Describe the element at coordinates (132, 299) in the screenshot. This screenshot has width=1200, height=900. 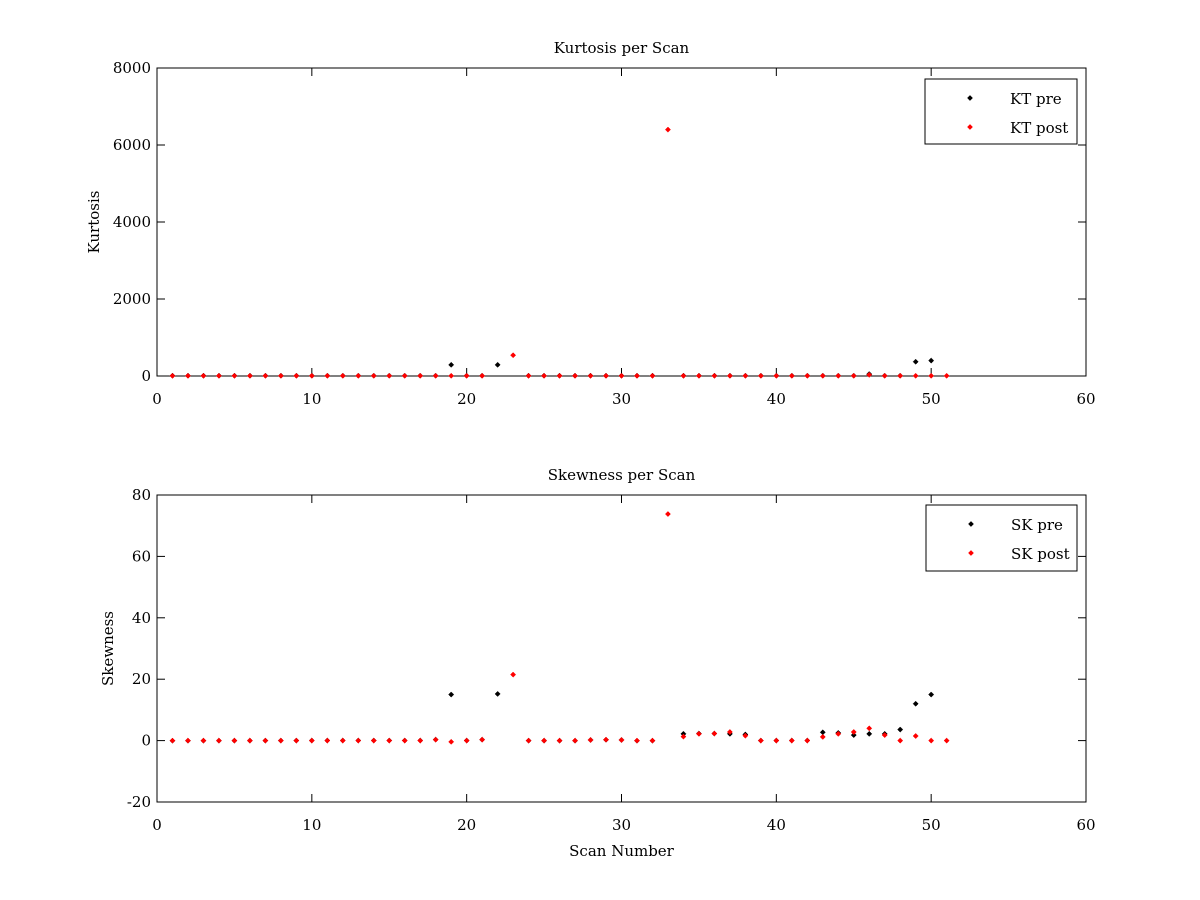
I see `y-tick-label: 2000` at that location.